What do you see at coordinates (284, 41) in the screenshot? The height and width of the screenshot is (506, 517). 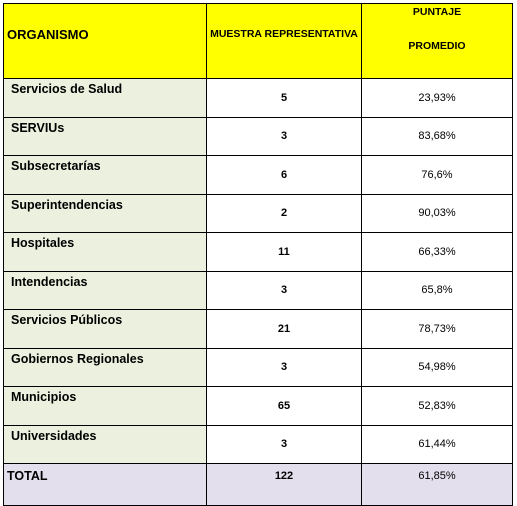 I see `header-muestra-representativa: MUESTRA REPRESENTATIVA` at bounding box center [284, 41].